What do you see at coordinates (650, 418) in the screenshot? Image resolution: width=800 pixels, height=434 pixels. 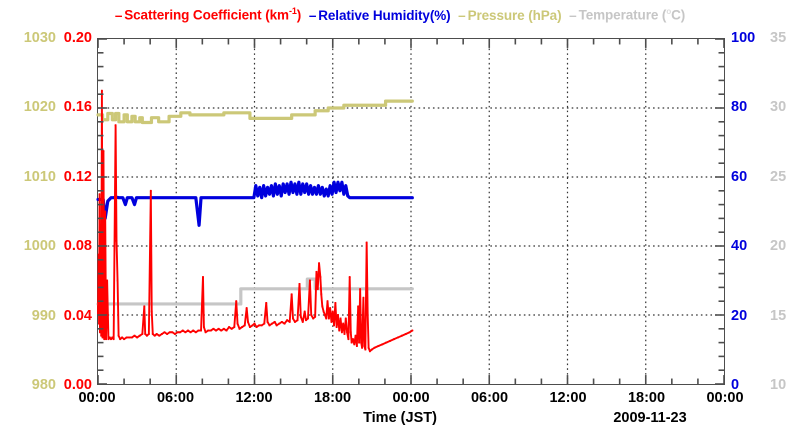 I see `date-label: 2009-11-23` at bounding box center [650, 418].